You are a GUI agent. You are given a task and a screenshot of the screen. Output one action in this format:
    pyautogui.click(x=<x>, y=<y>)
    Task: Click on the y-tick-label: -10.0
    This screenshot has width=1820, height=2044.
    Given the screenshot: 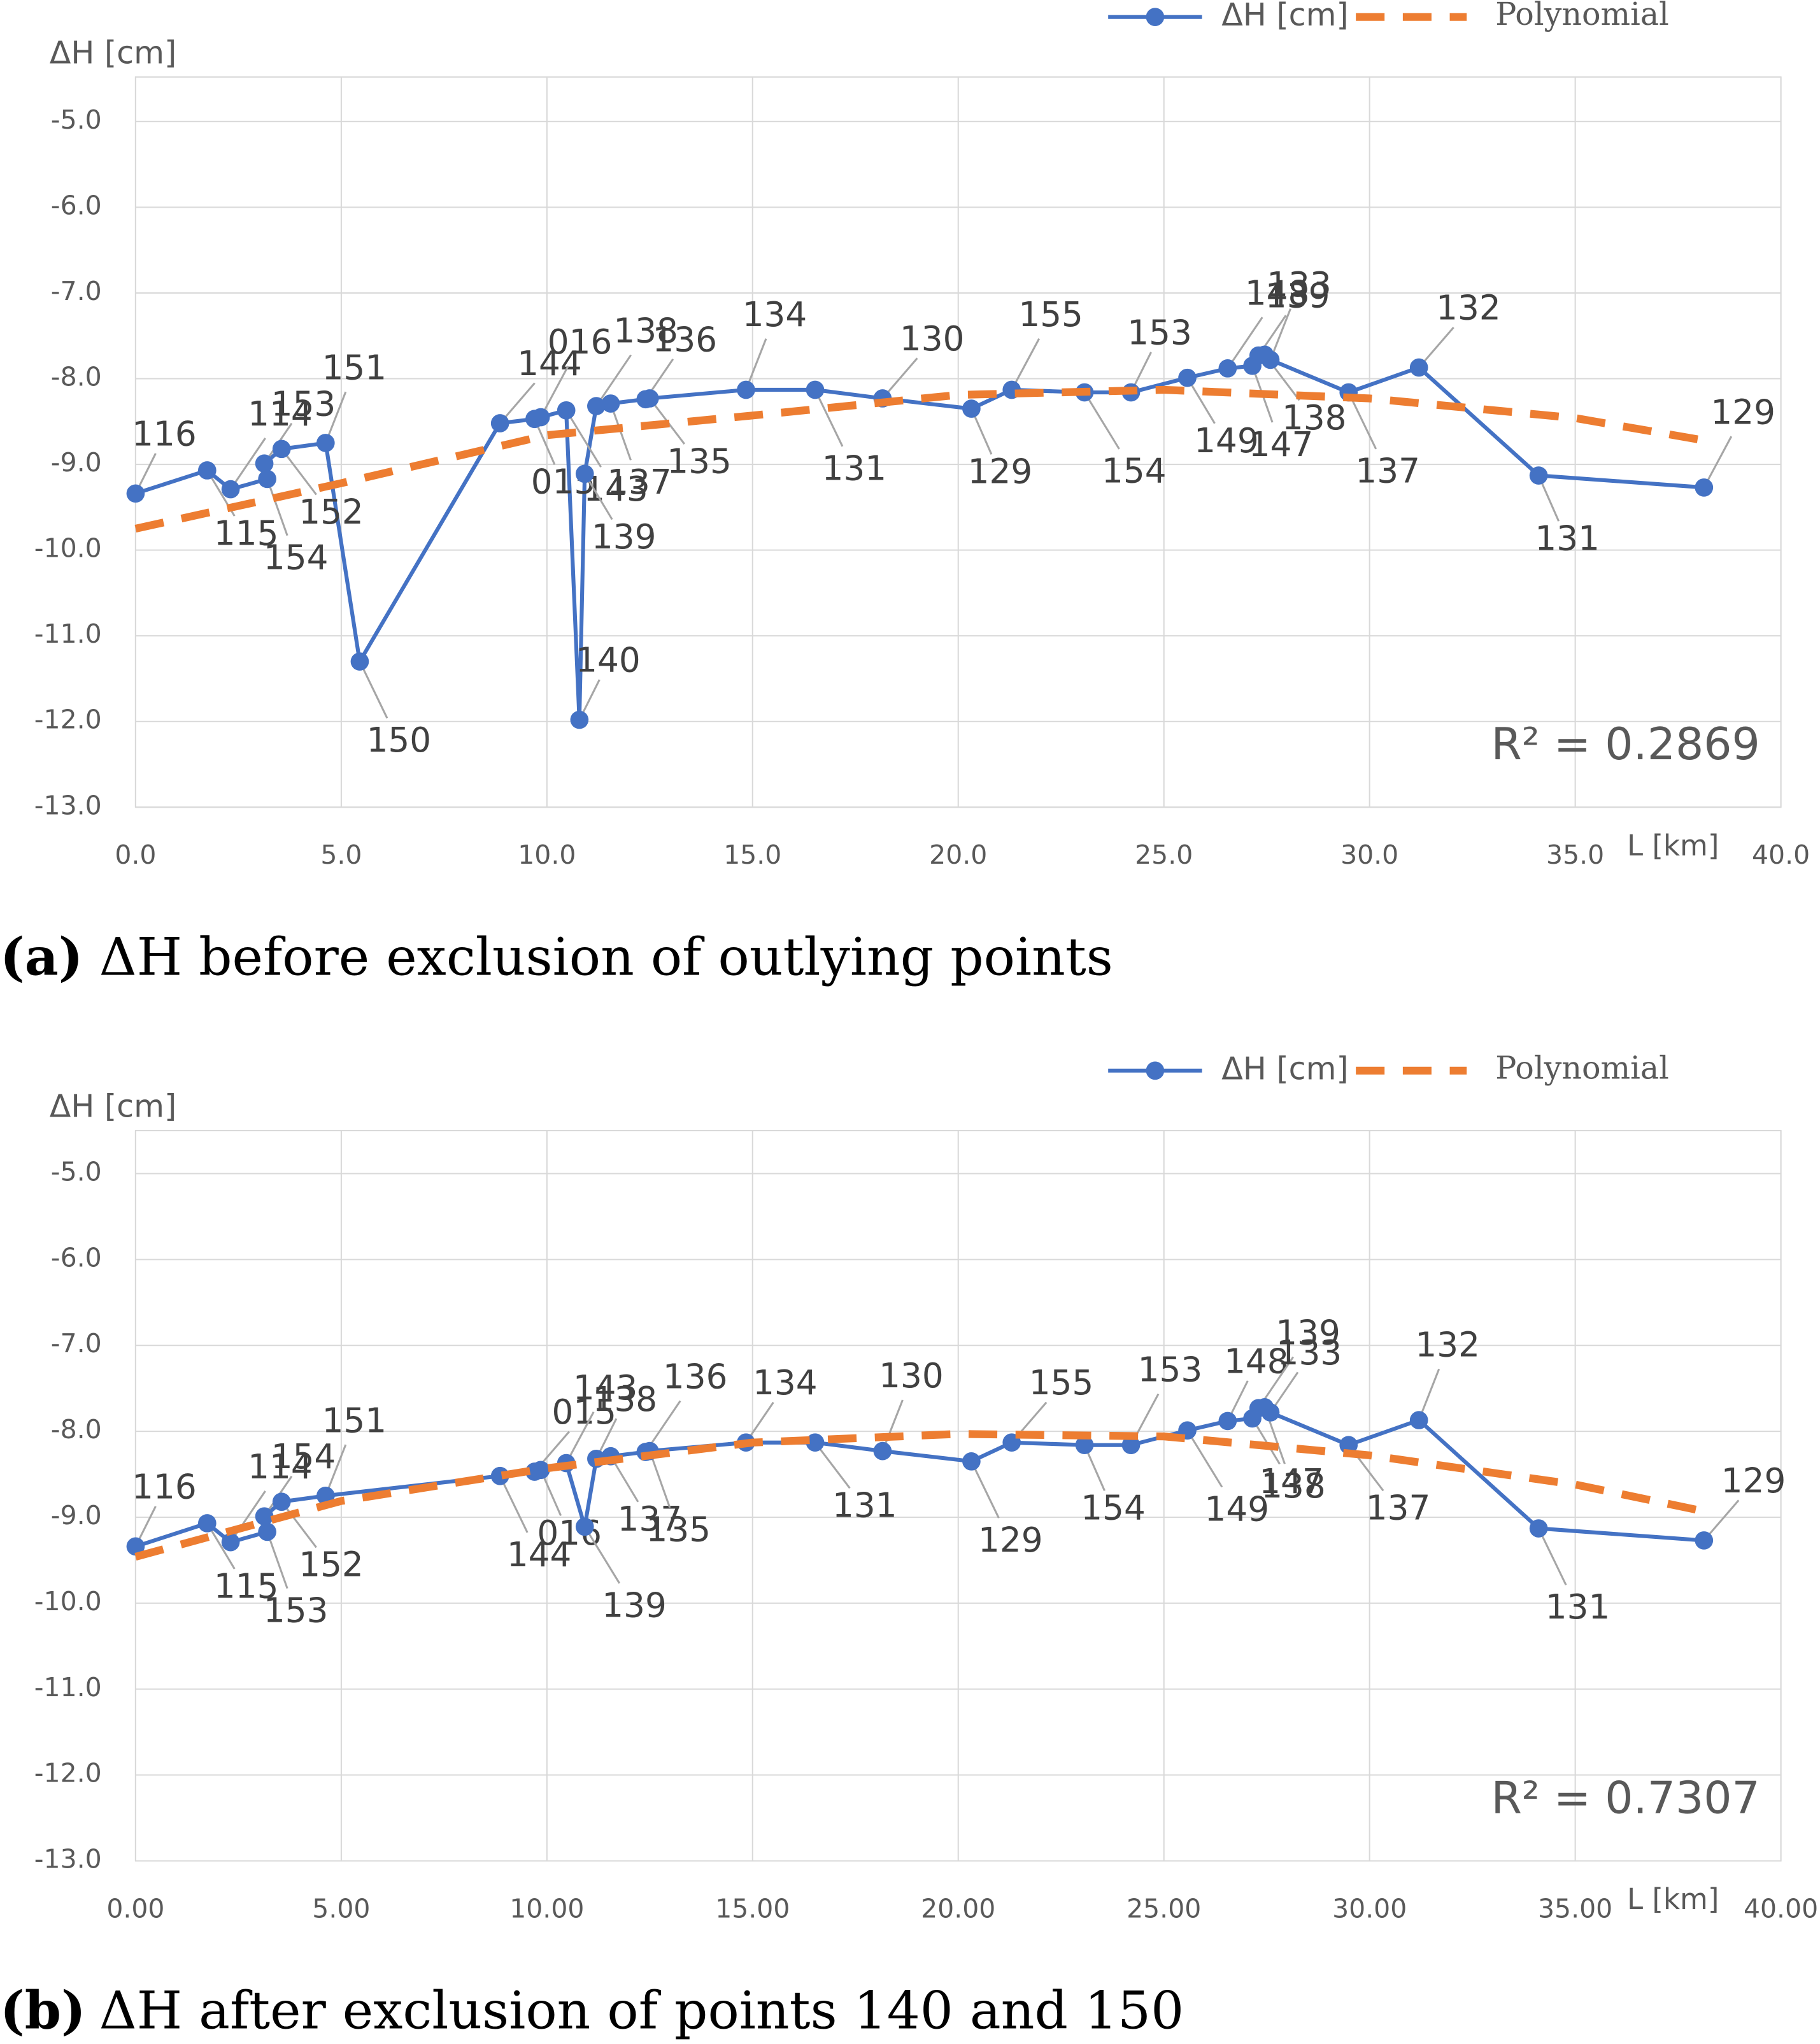 What is the action you would take?
    pyautogui.click(x=68, y=1601)
    